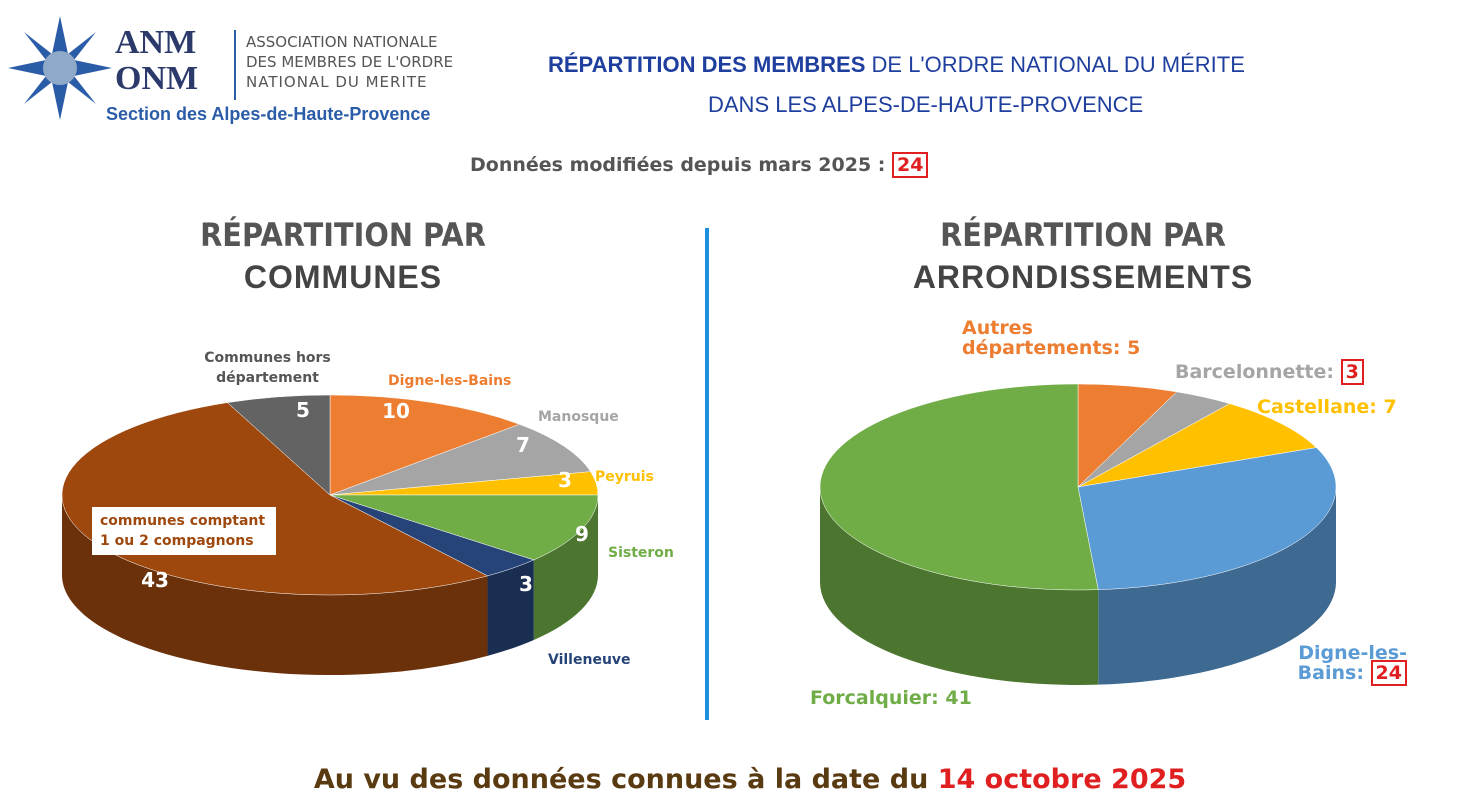 Image resolution: width=1472 pixels, height=812 pixels. I want to click on value-label: 24, so click(1388, 673).